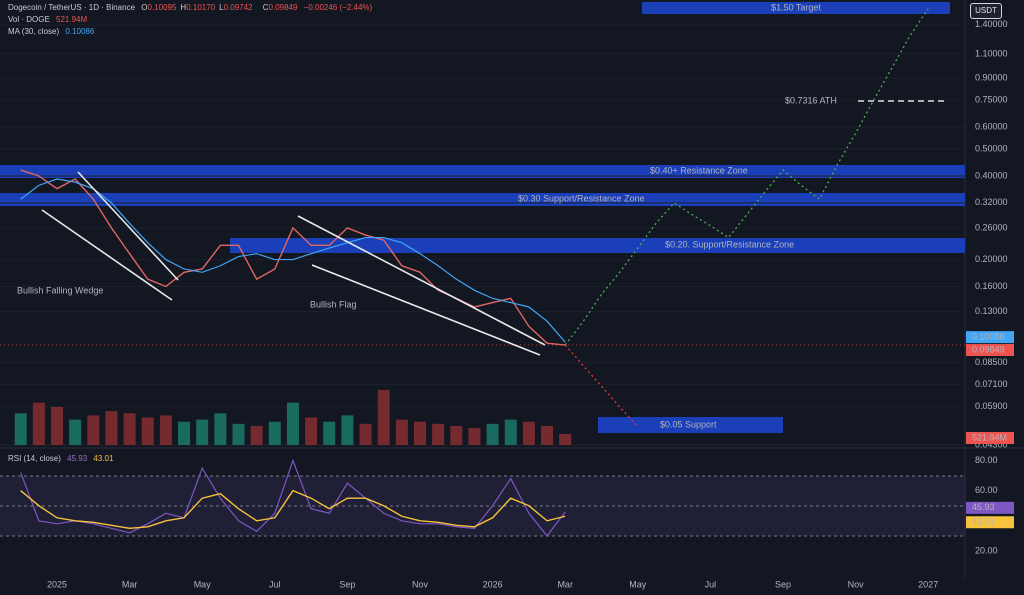 This screenshot has width=1024, height=595. I want to click on price-tag-bg, so click(990, 350).